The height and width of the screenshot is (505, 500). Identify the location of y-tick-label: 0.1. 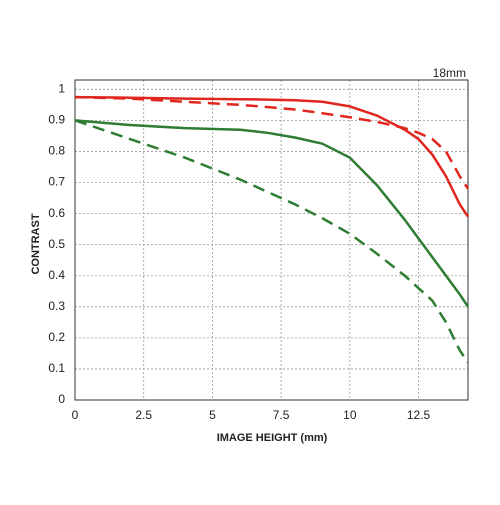
(56, 368).